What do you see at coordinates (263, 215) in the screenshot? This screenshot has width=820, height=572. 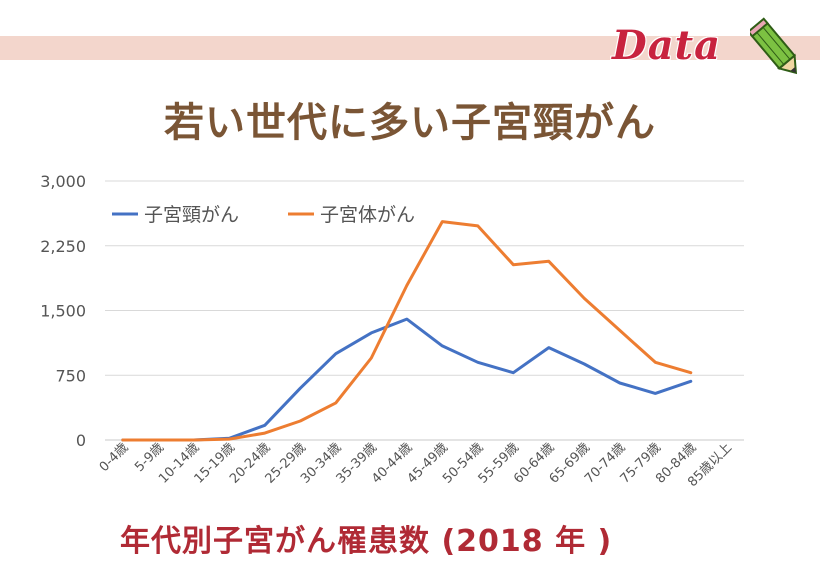 I see `legend: 子宮頸がん 子宮体がん` at bounding box center [263, 215].